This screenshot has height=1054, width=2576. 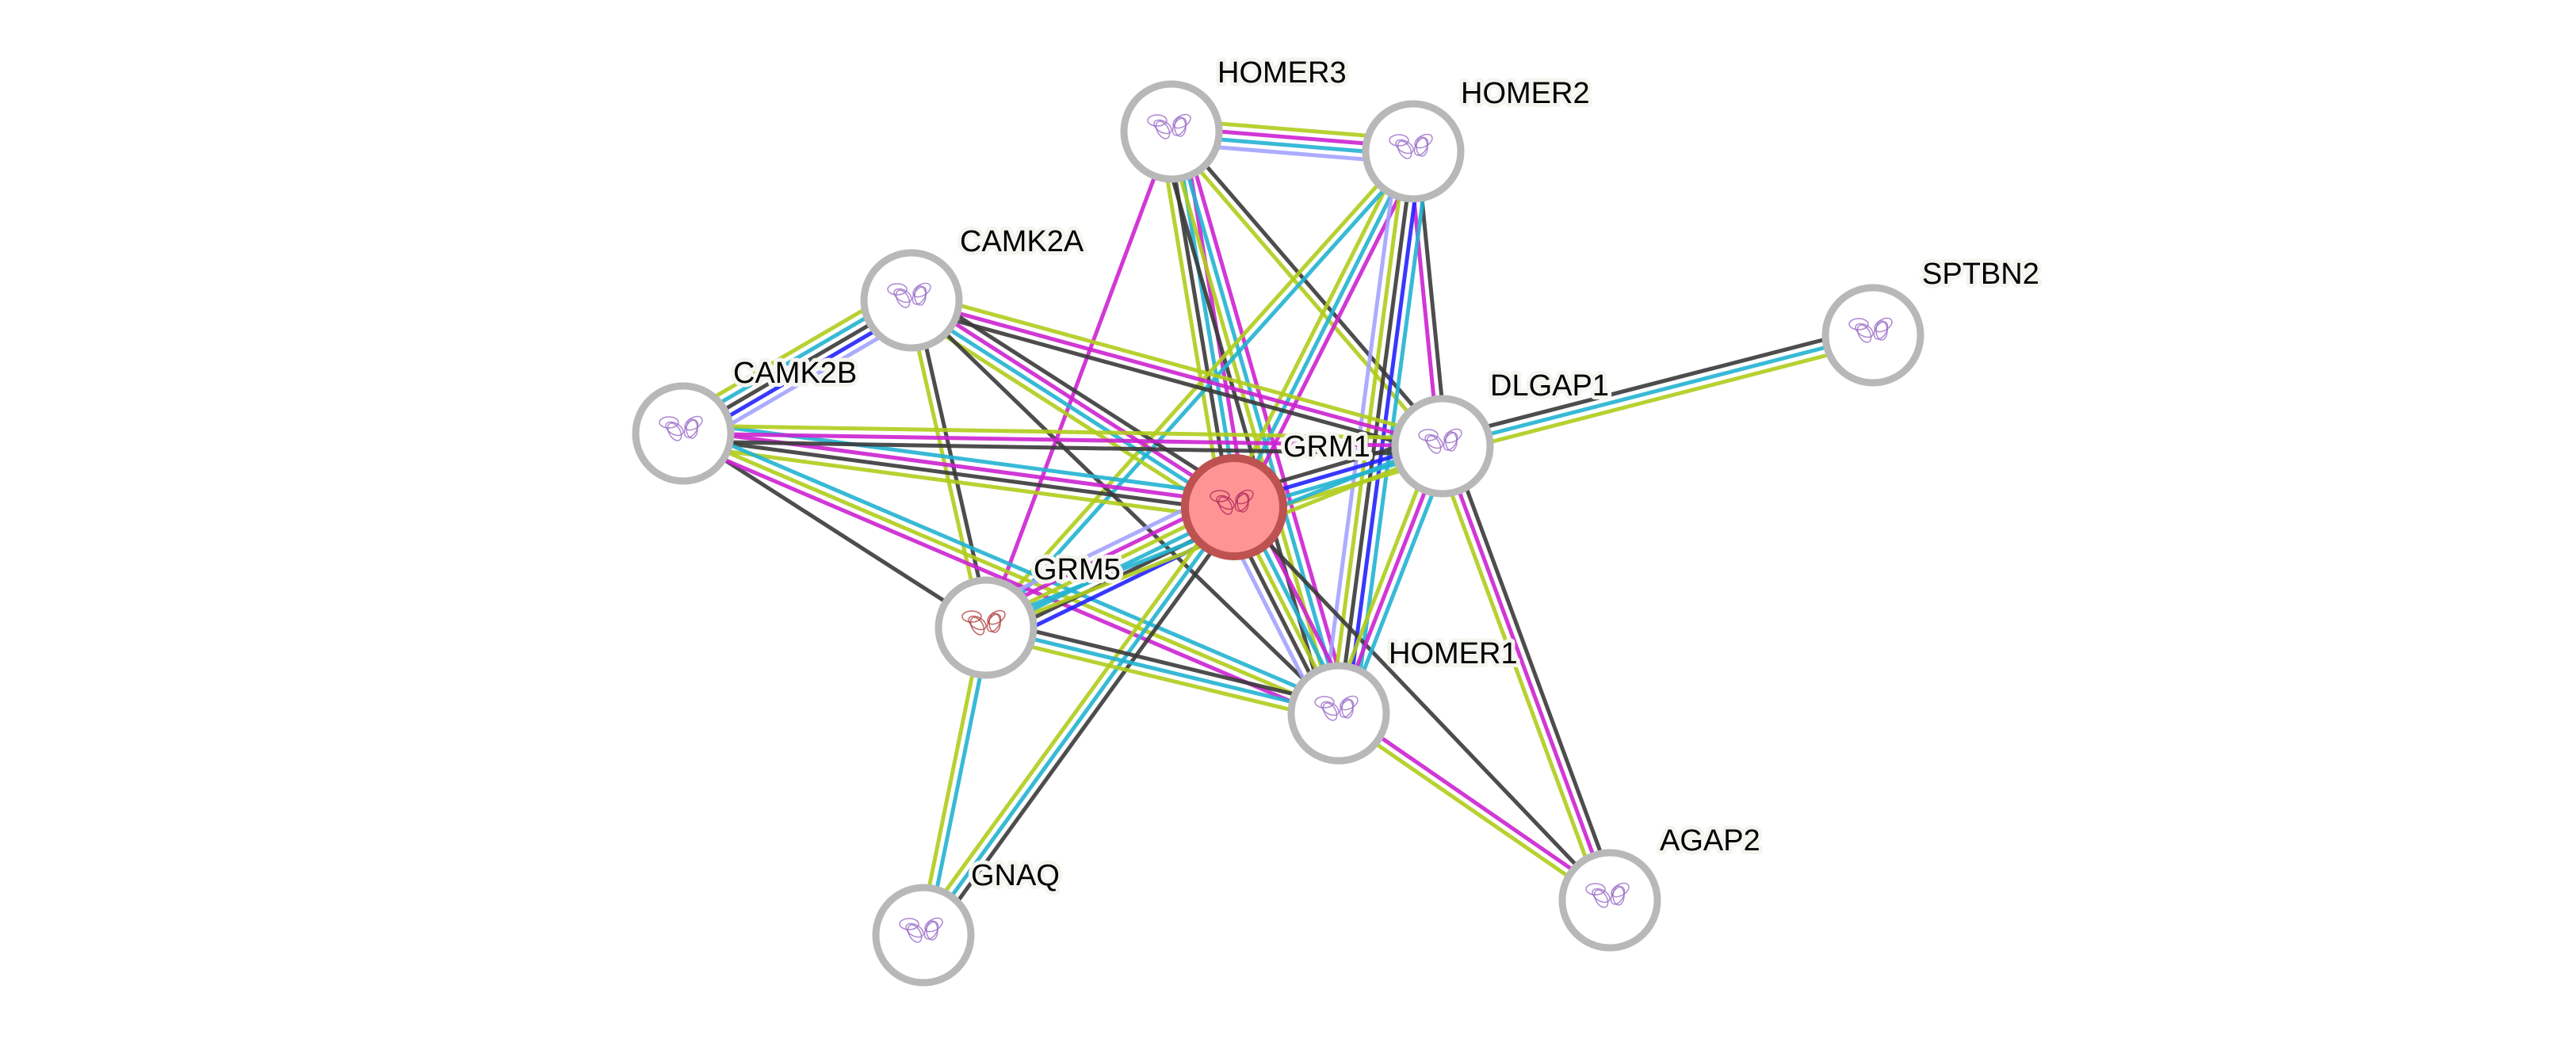 I want to click on node-grm1, so click(x=1234, y=507).